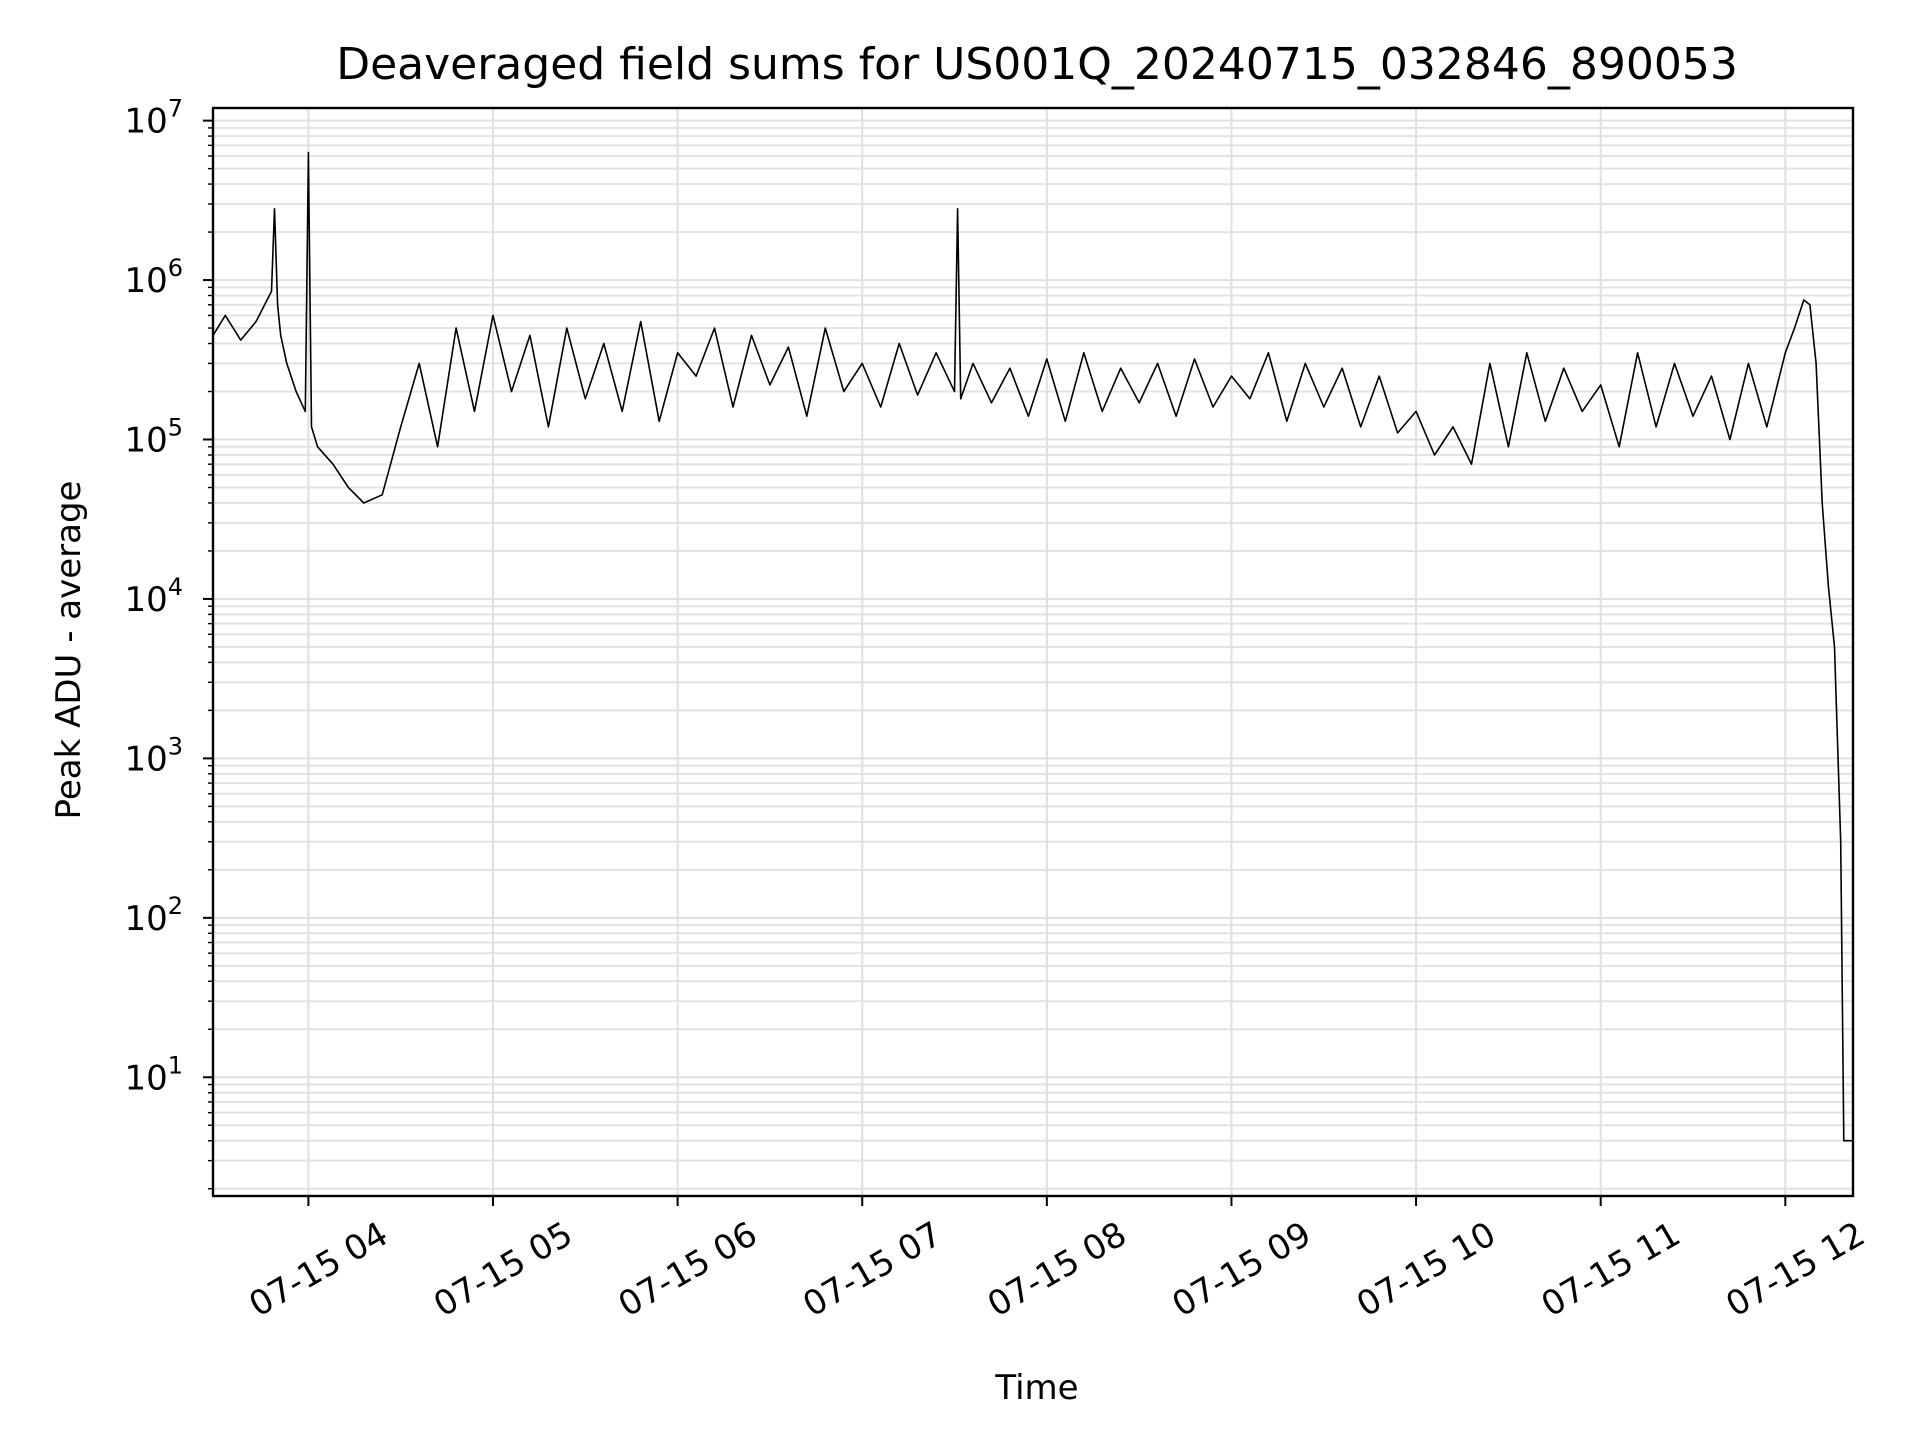 This screenshot has width=1920, height=1440. Describe the element at coordinates (1242, 1269) in the screenshot. I see `x-tick-label: 07-15 09` at that location.